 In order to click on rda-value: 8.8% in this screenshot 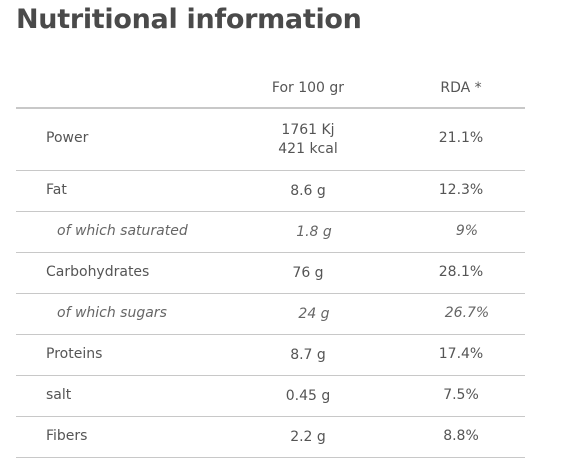, I will do `click(461, 435)`.